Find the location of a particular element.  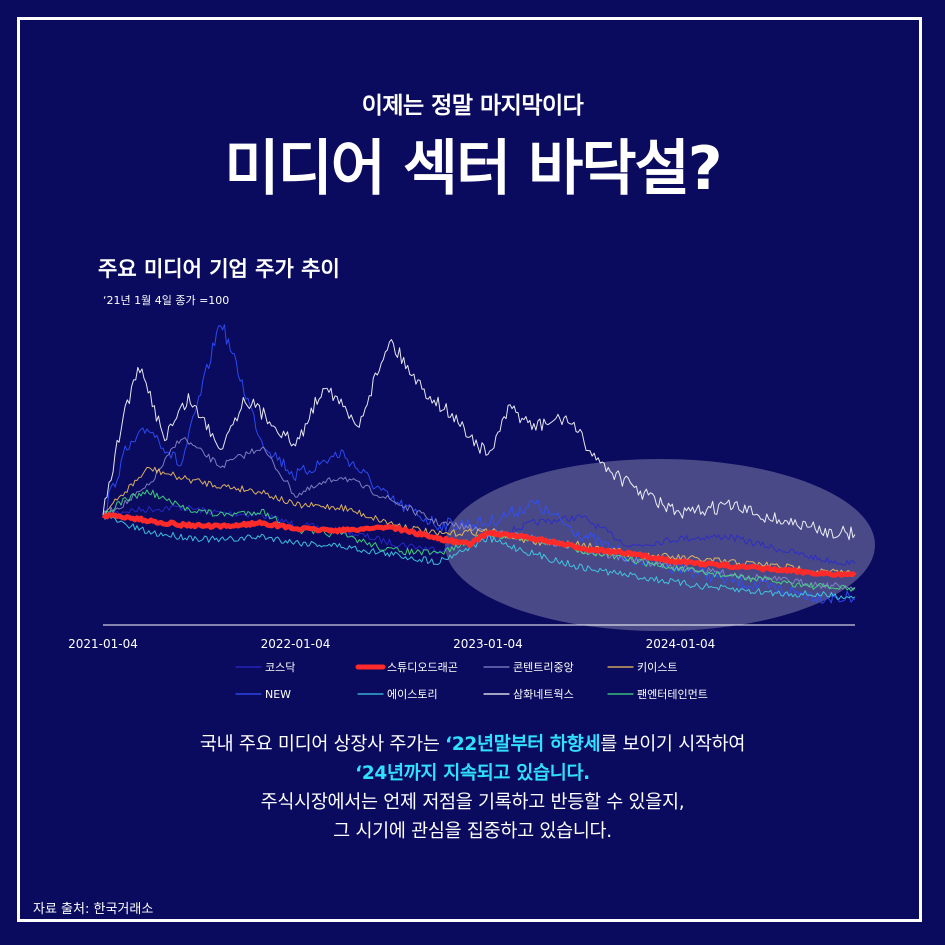

legend-label-8: 팬엔터테인먼트 is located at coordinates (672, 694).